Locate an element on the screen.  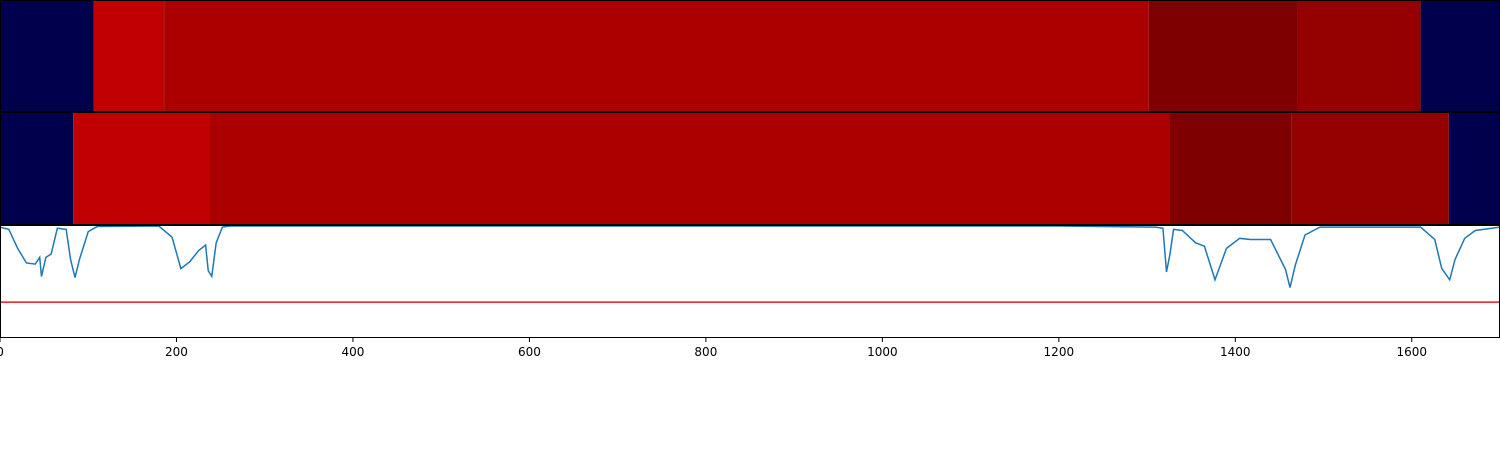
x-tick-label: 600 is located at coordinates (529, 352).